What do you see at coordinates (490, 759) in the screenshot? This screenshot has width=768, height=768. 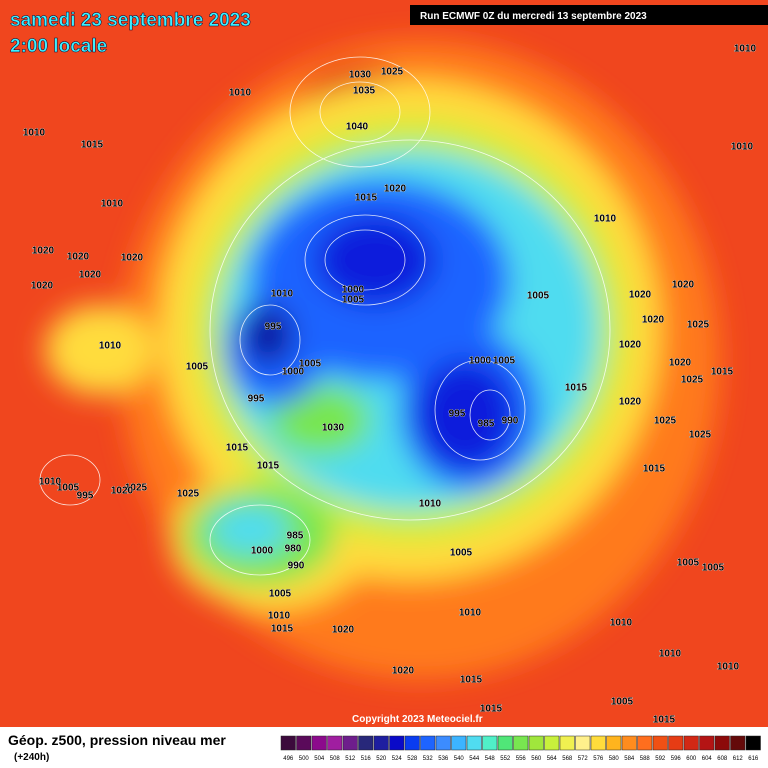 I see `colorbar-label: 548` at bounding box center [490, 759].